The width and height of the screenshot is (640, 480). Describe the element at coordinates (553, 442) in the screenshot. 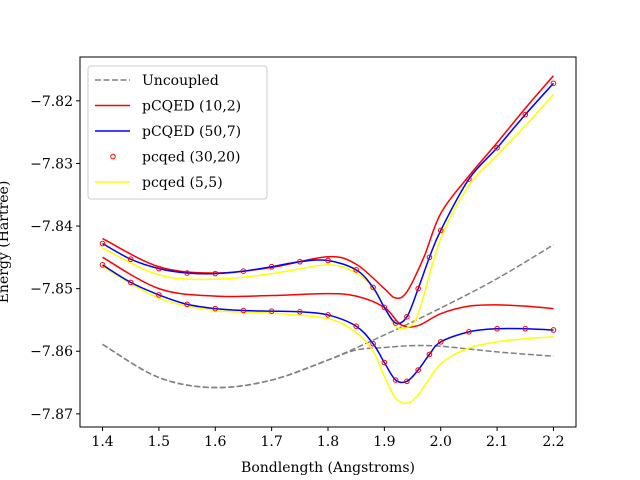

I see `x-tick-label: 2.2` at that location.